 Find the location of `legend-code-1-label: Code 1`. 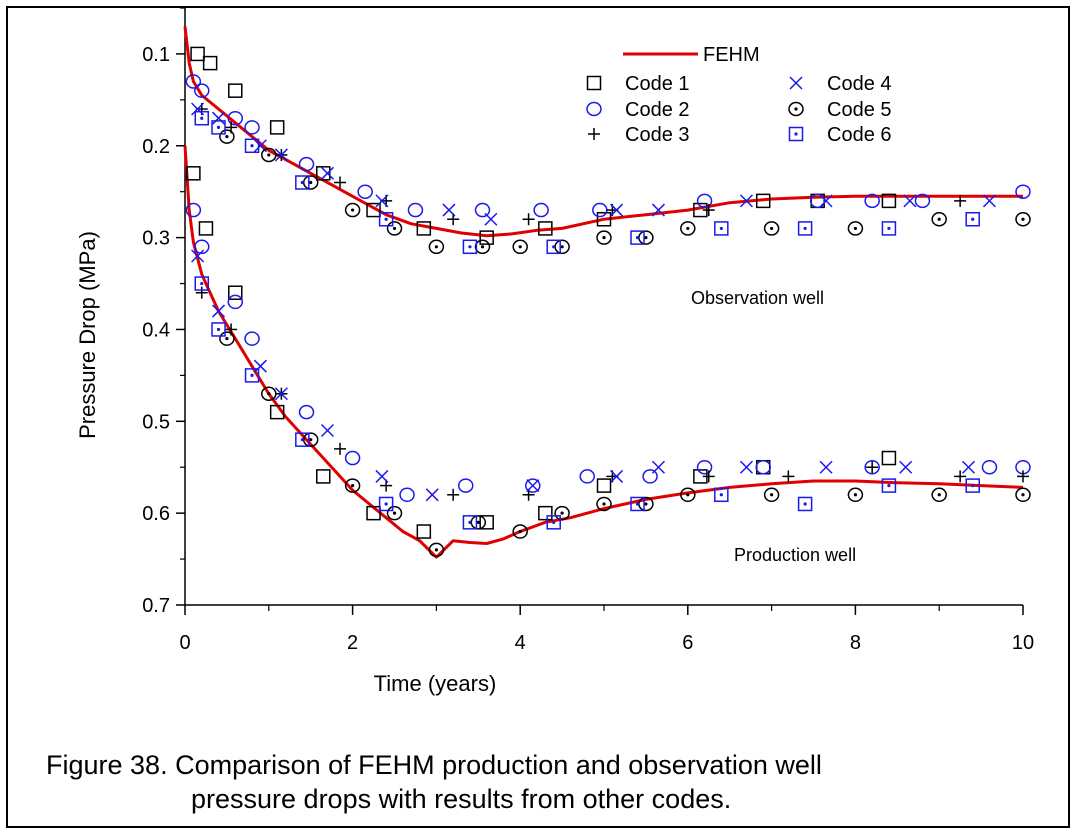

legend-code-1-label: Code 1 is located at coordinates (657, 84).